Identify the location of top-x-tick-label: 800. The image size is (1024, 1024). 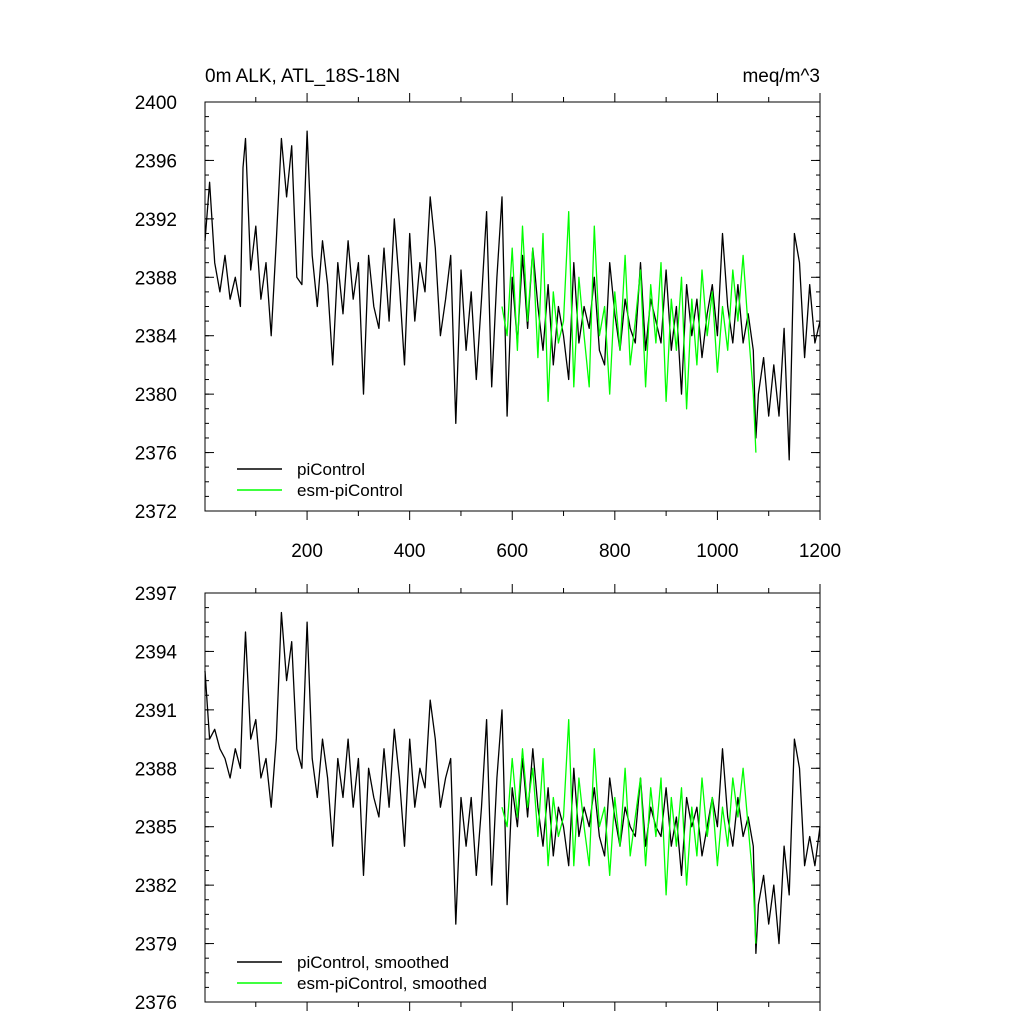
(615, 551).